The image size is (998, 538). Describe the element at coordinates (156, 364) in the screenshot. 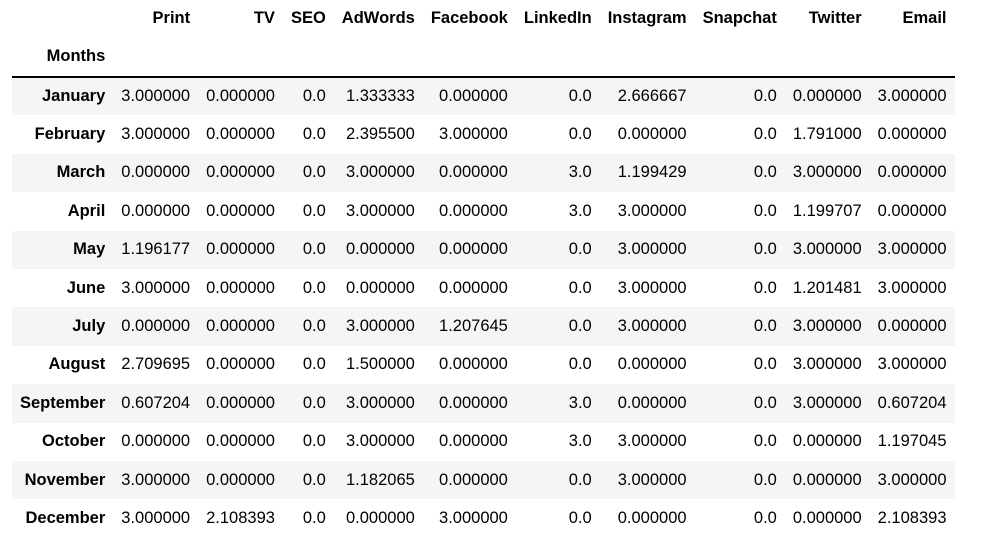

I see `table-cell: 2.709695` at that location.